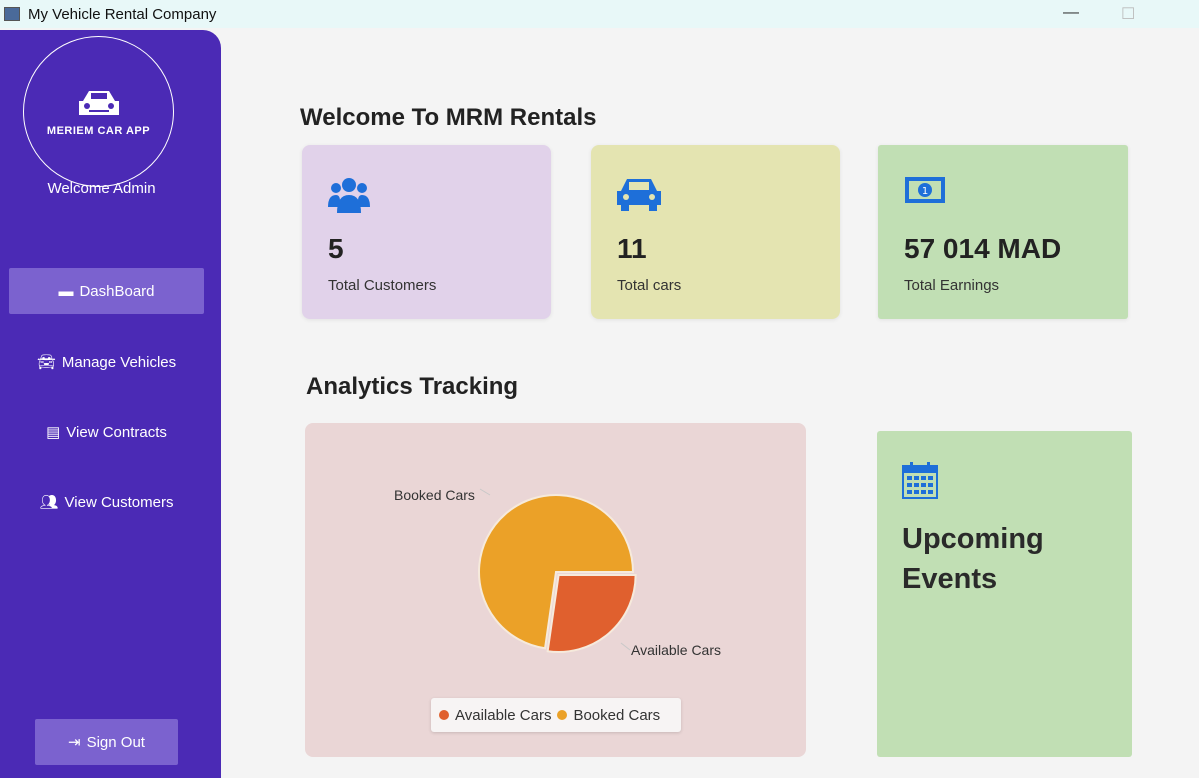 The width and height of the screenshot is (1199, 778). Describe the element at coordinates (426, 232) in the screenshot. I see `card-total-customers: 5 Total Customers` at that location.